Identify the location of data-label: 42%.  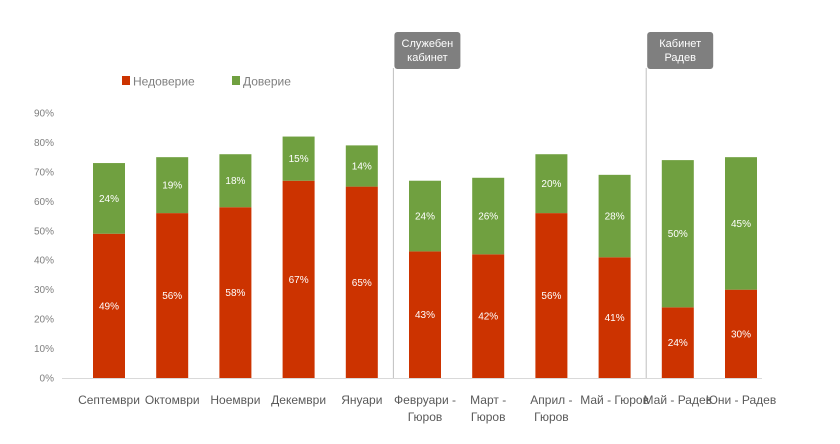
(488, 317).